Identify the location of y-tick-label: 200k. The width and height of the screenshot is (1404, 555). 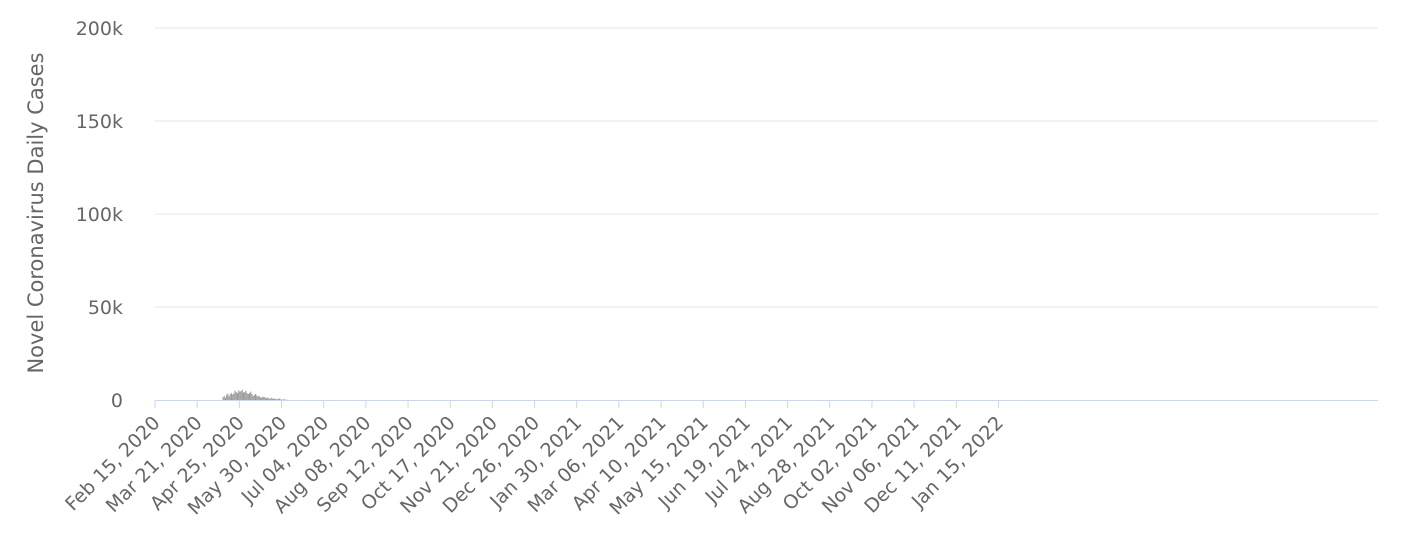
(99, 29).